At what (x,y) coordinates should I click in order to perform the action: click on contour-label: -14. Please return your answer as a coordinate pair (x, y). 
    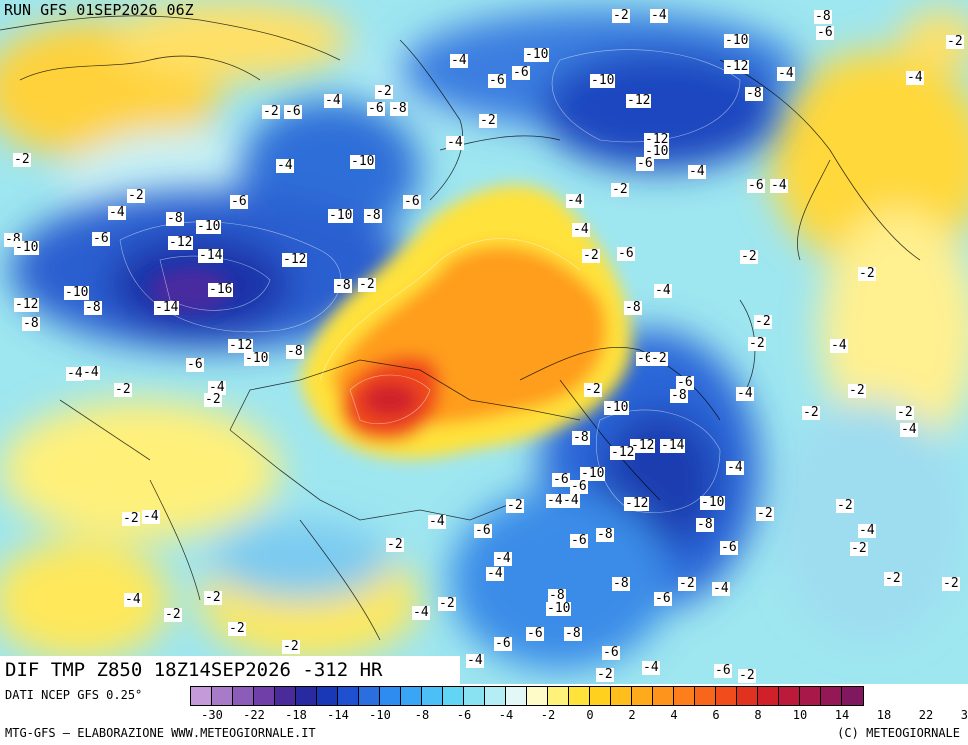
    Looking at the image, I should click on (167, 307).